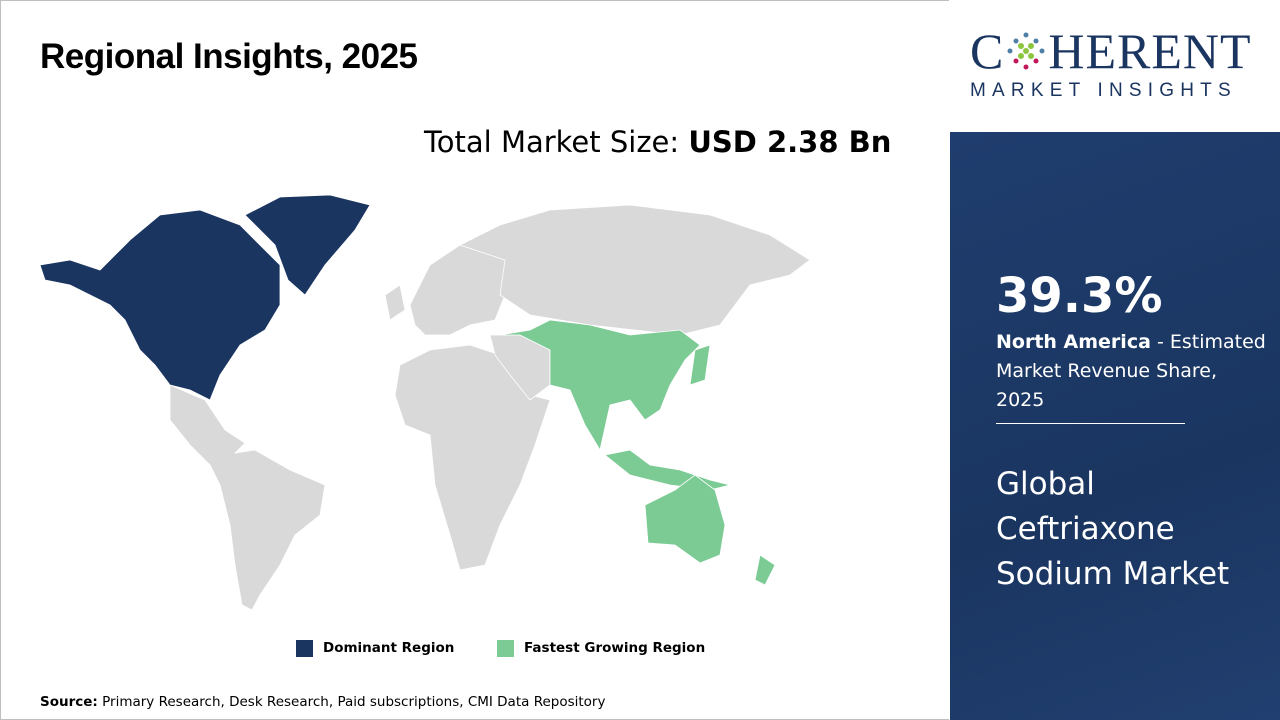  What do you see at coordinates (790, 142) in the screenshot?
I see `total-market-value: USD 2.38 Bn` at bounding box center [790, 142].